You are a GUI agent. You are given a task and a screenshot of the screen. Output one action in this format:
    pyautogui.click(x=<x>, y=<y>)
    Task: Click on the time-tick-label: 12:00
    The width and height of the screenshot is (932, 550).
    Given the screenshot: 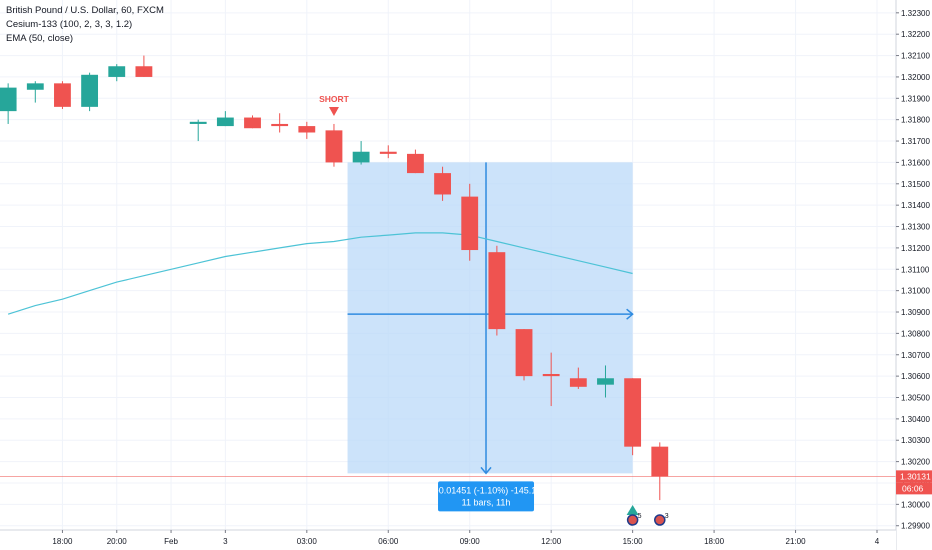 What is the action you would take?
    pyautogui.click(x=551, y=541)
    